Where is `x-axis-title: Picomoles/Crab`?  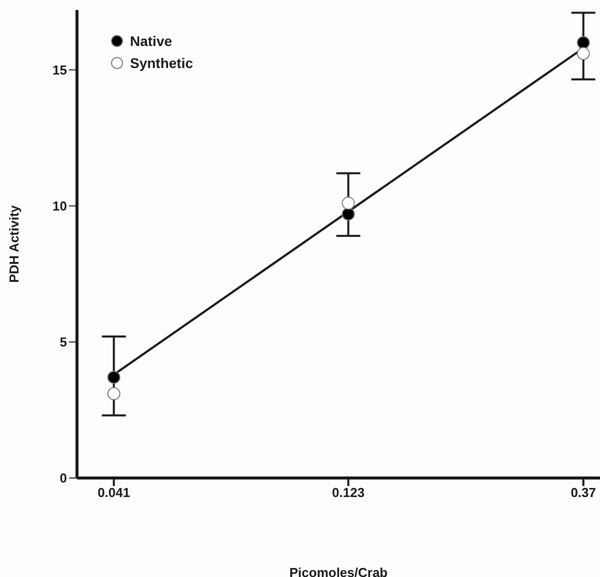
x-axis-title: Picomoles/Crab is located at coordinates (338, 571).